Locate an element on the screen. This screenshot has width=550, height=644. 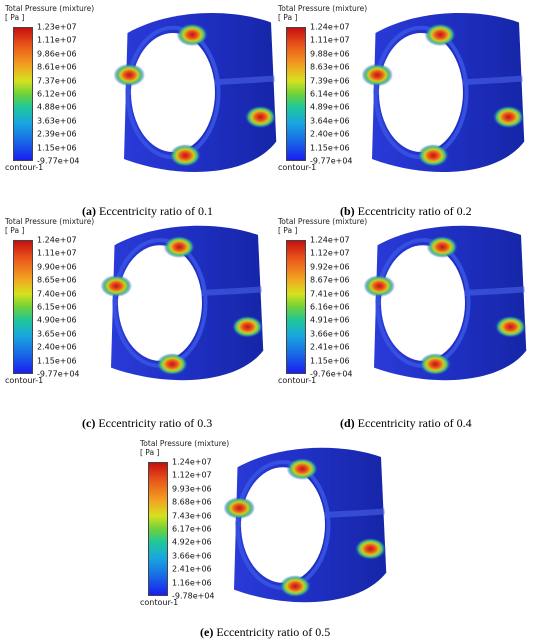
colorbar-tick-label: 1.12e+07 is located at coordinates (330, 253).